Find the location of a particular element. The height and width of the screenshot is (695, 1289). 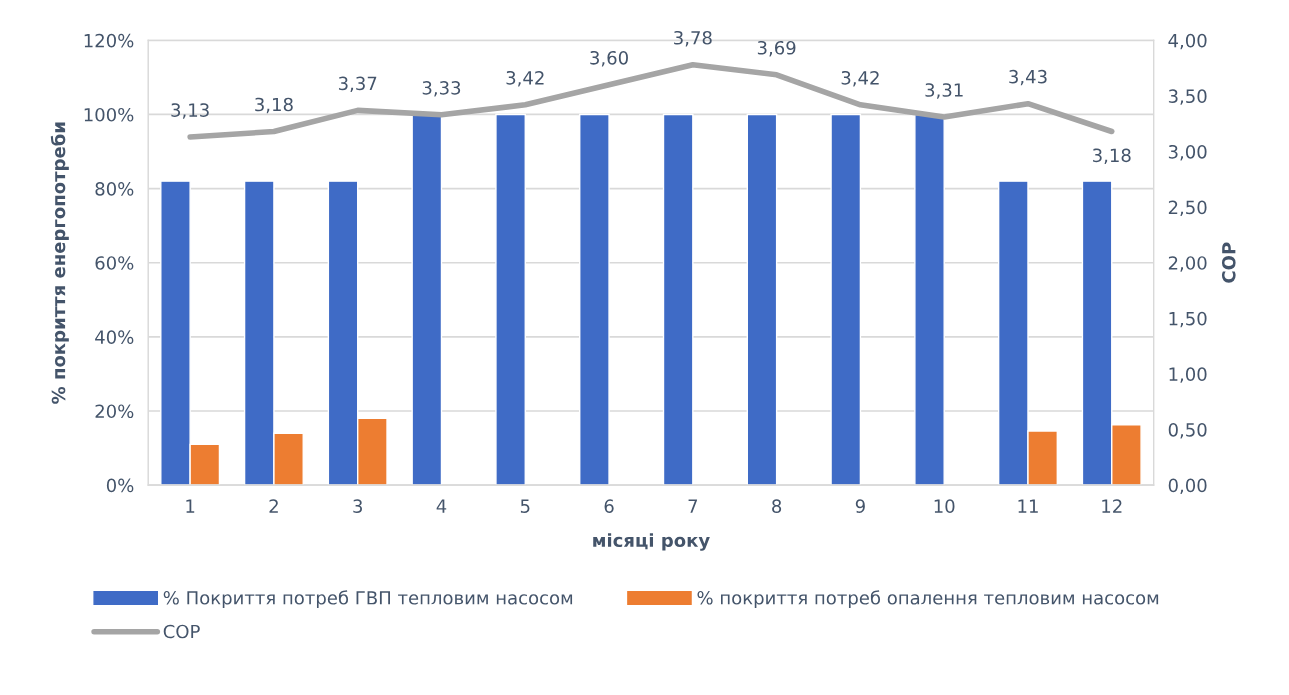

y-tick-label: 60% is located at coordinates (114, 263).